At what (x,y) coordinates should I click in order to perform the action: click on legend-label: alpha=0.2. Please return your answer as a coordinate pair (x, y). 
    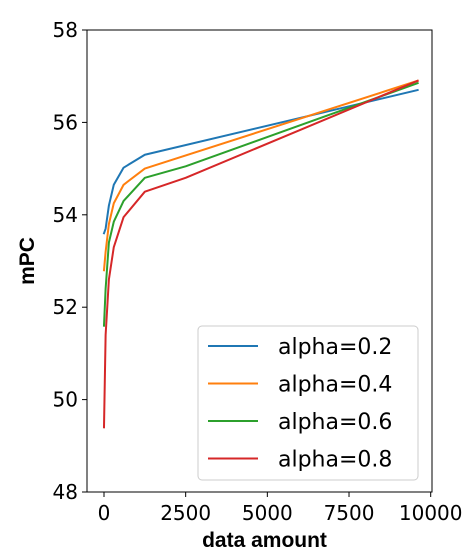
    Looking at the image, I should click on (335, 347).